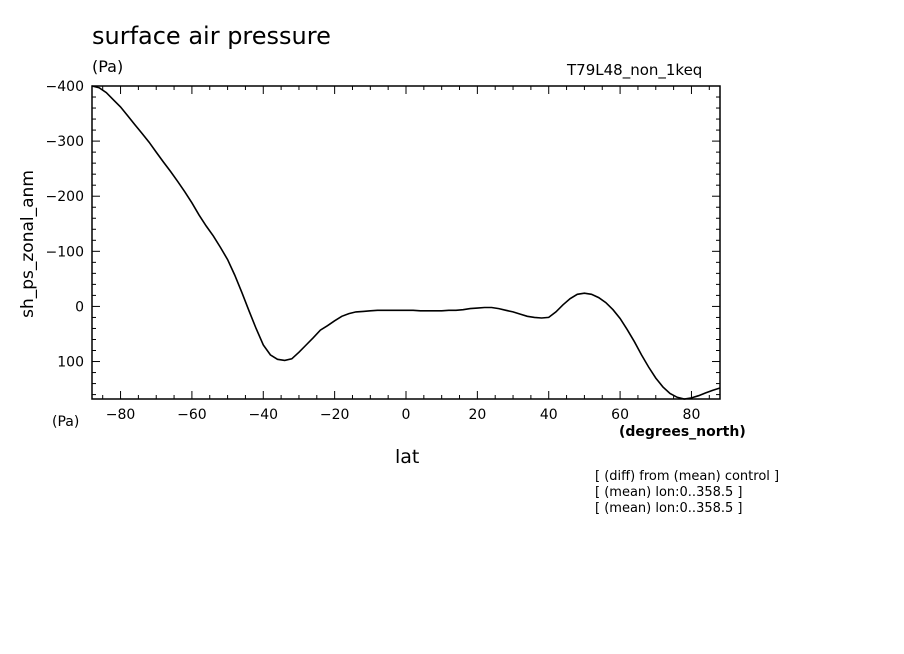  Describe the element at coordinates (477, 415) in the screenshot. I see `x-tick-label: 20` at that location.